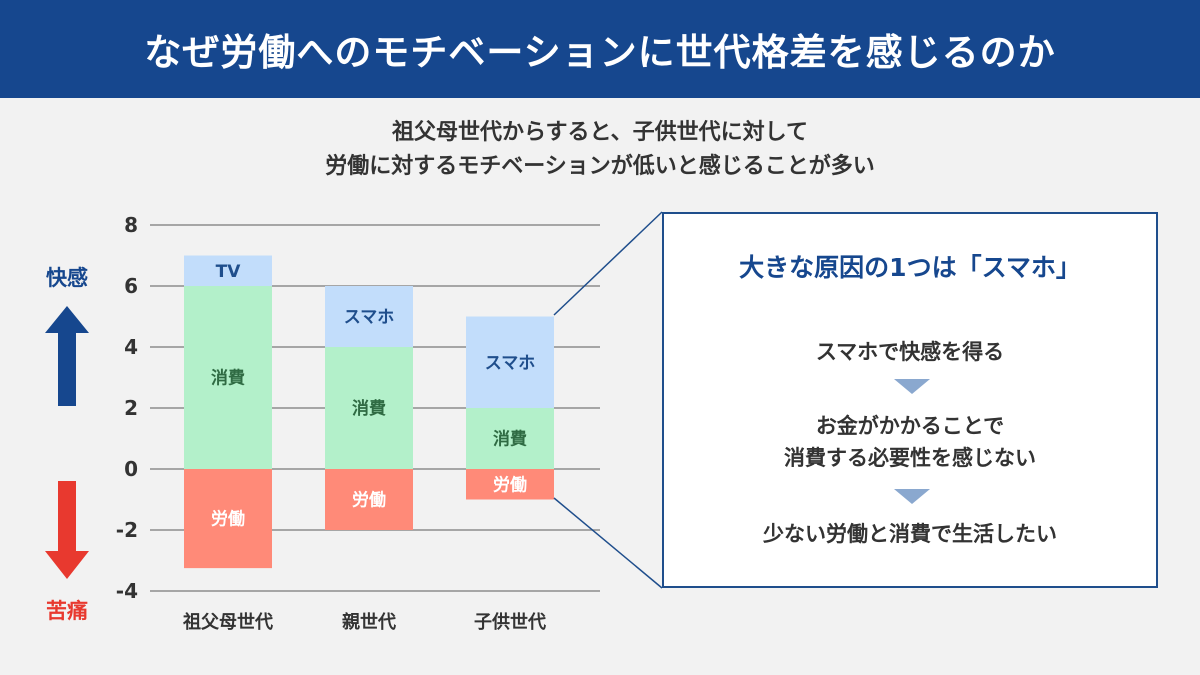 The width and height of the screenshot is (1200, 675). I want to click on callout-step-1: スマホで快感を得る, so click(910, 352).